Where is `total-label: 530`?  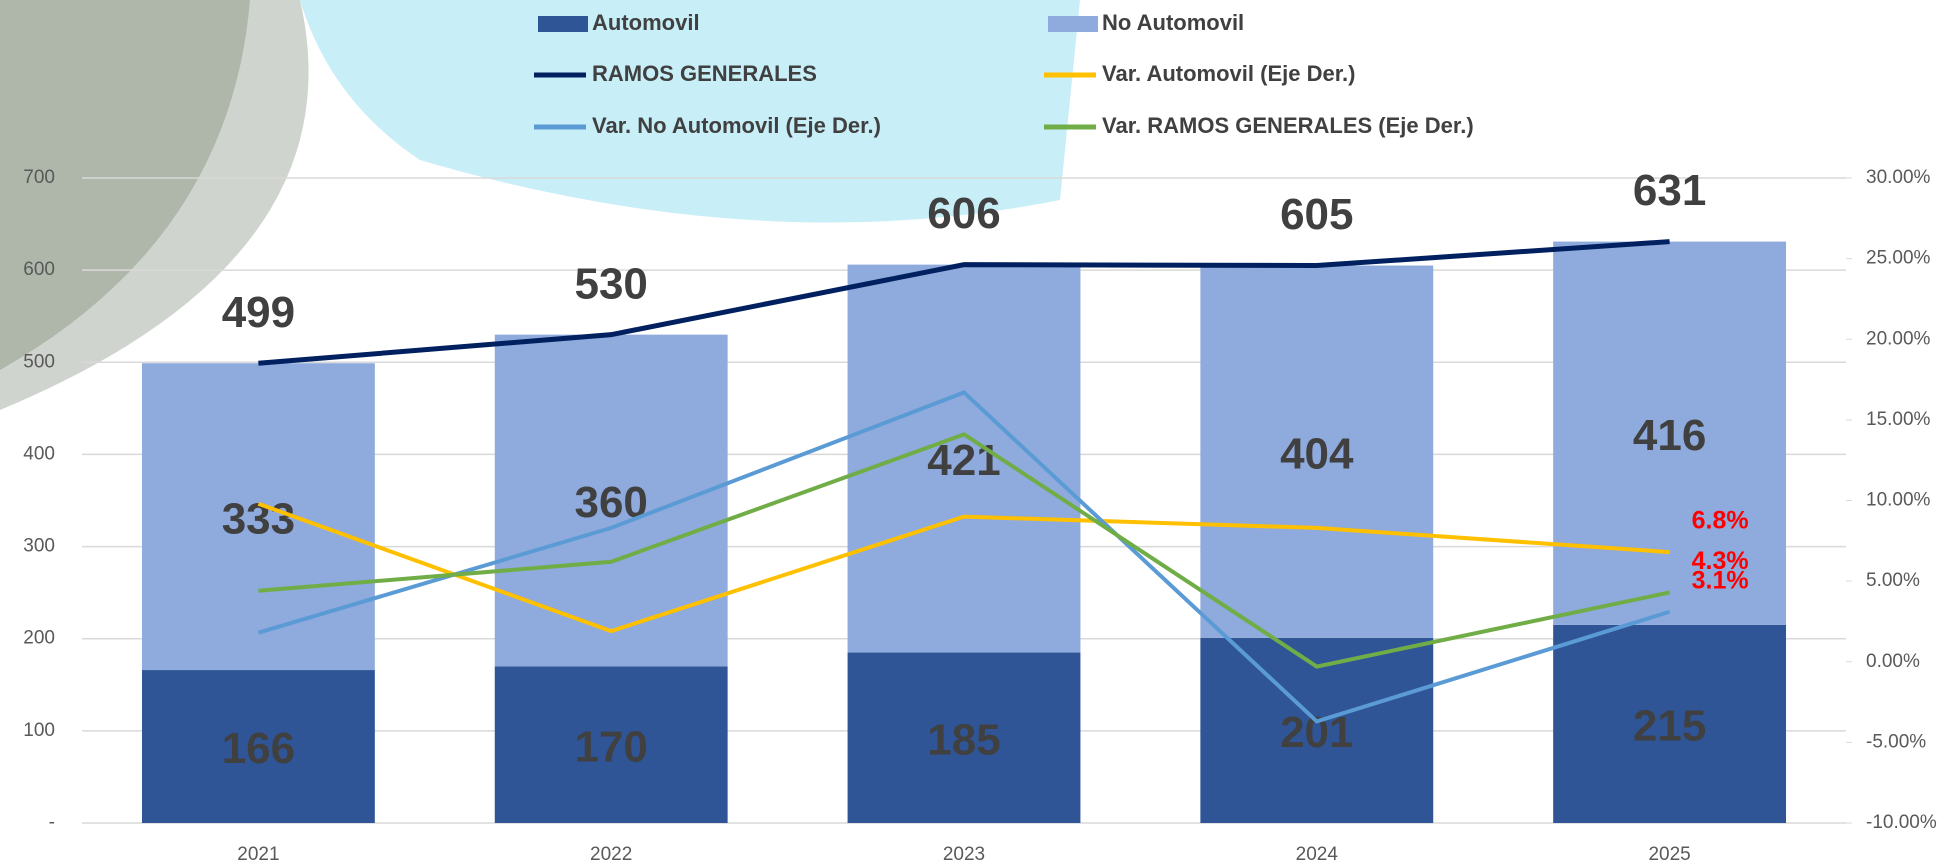
total-label: 530 is located at coordinates (610, 283).